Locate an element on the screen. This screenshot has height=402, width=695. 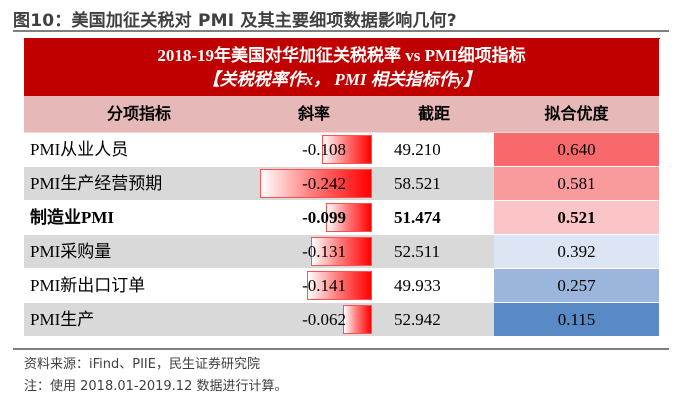
table-row: PMI从业人员 -0.108 49.210 0.640 is located at coordinates (341, 150).